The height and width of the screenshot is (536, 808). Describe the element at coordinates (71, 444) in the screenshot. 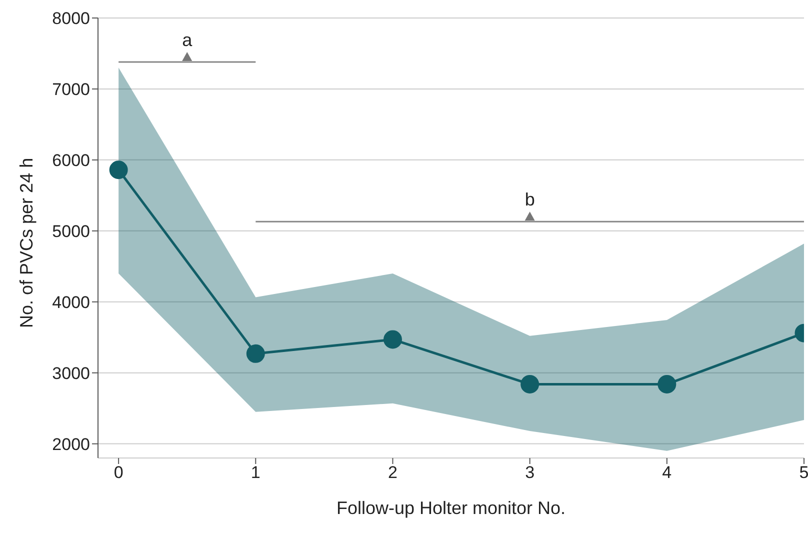

I see `y-tick-label: 2000` at that location.